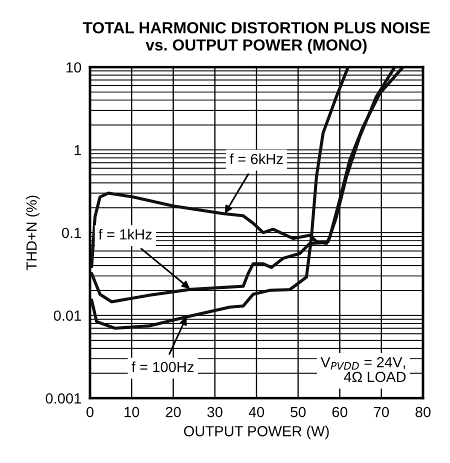 This screenshot has width=450, height=463. What do you see at coordinates (173, 412) in the screenshot?
I see `x-tick-label: 20` at bounding box center [173, 412].